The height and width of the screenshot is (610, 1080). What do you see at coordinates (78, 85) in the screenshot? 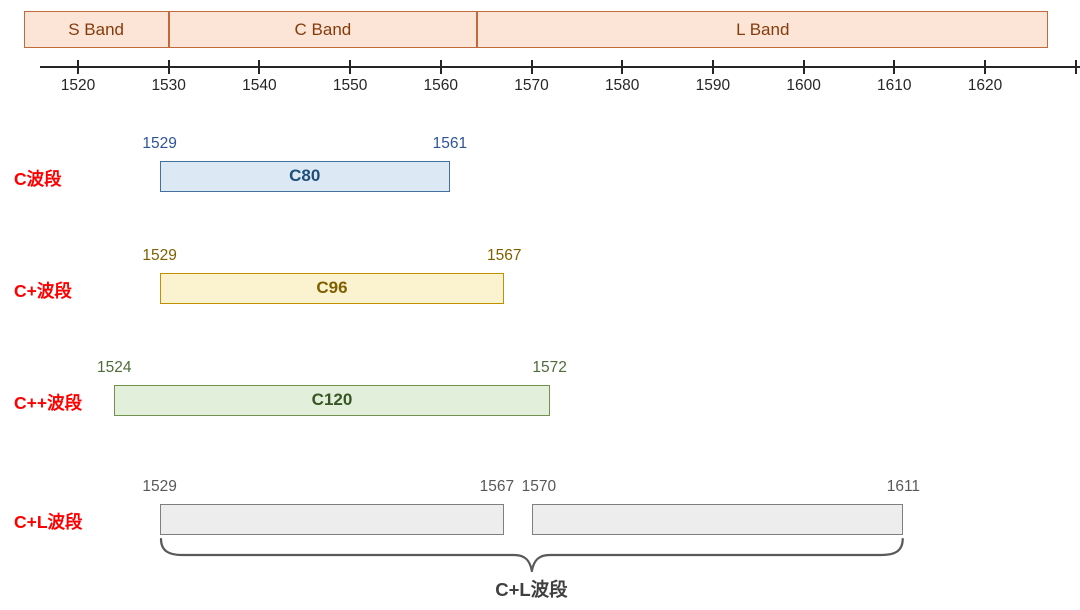
I see `axis-tick-label: 1520` at bounding box center [78, 85].